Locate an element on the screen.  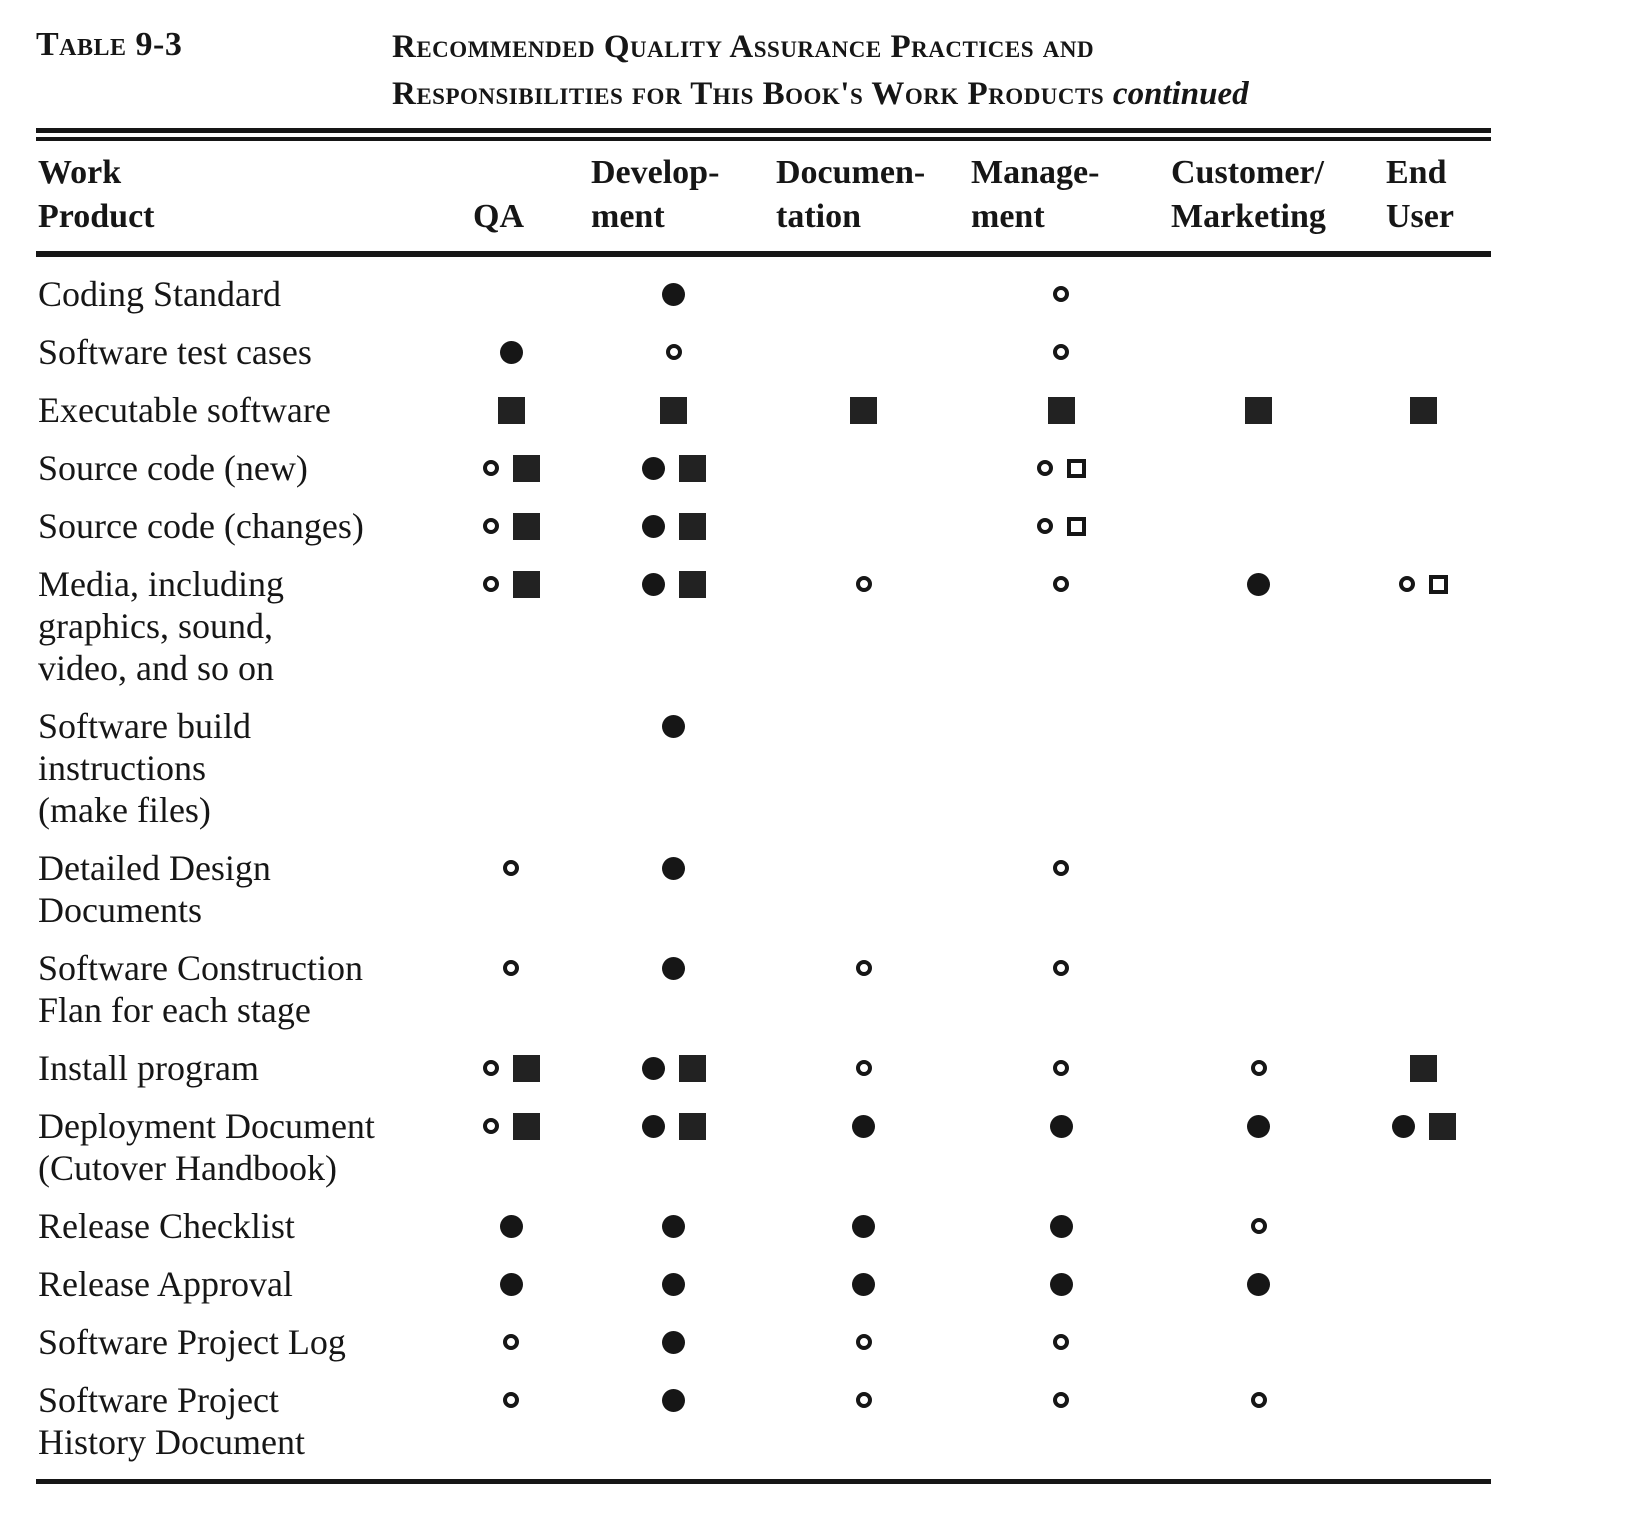
column-header-qa: QA is located at coordinates (498, 216).